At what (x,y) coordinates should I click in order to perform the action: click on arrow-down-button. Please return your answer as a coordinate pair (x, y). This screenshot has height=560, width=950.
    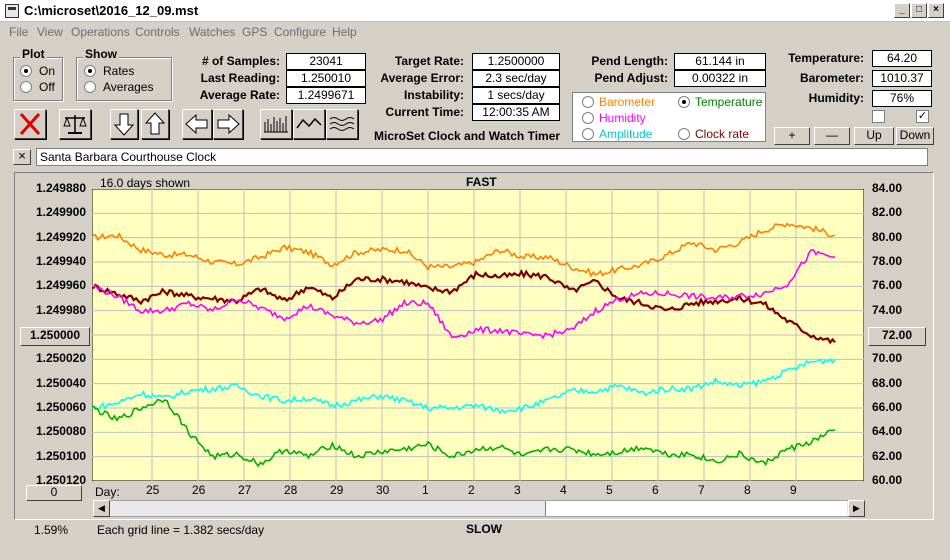
    Looking at the image, I should click on (124, 124).